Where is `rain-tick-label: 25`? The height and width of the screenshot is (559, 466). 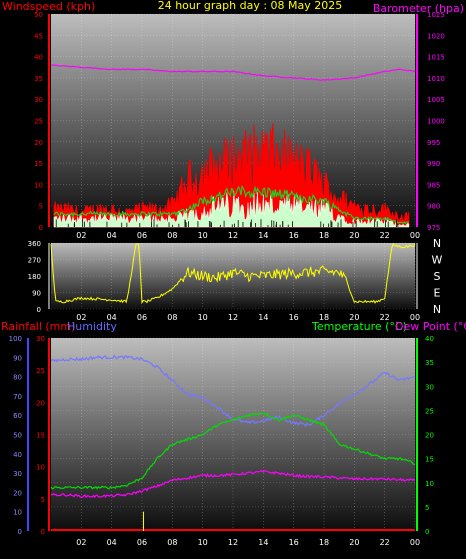 rain-tick-label: 25 is located at coordinates (40, 371).